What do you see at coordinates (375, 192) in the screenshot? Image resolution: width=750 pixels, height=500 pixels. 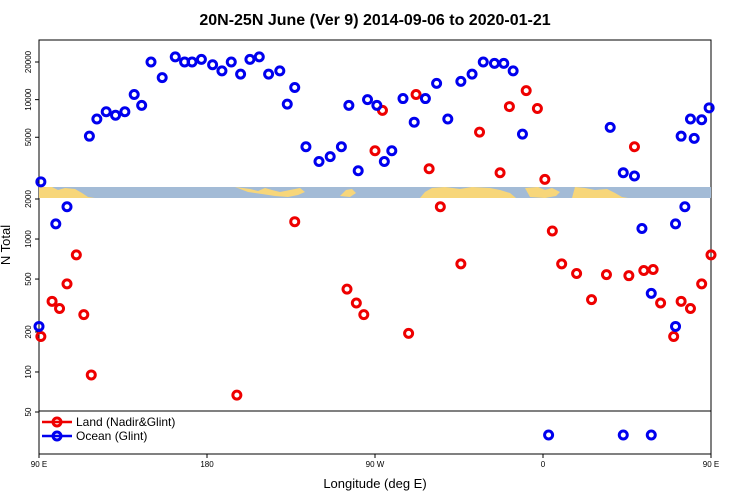 I see `world-map-strip` at bounding box center [375, 192].